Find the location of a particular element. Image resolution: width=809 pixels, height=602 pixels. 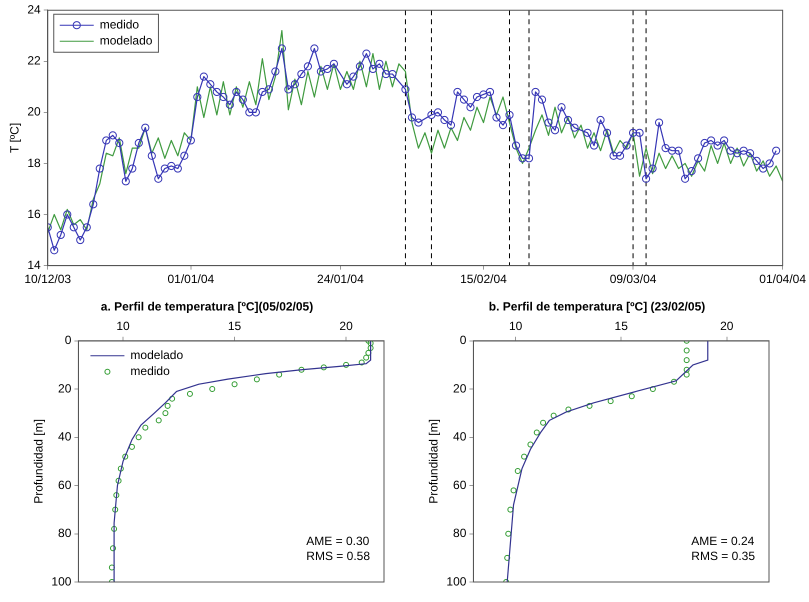

x-tick-label: 01/04/04 is located at coordinates (782, 279).